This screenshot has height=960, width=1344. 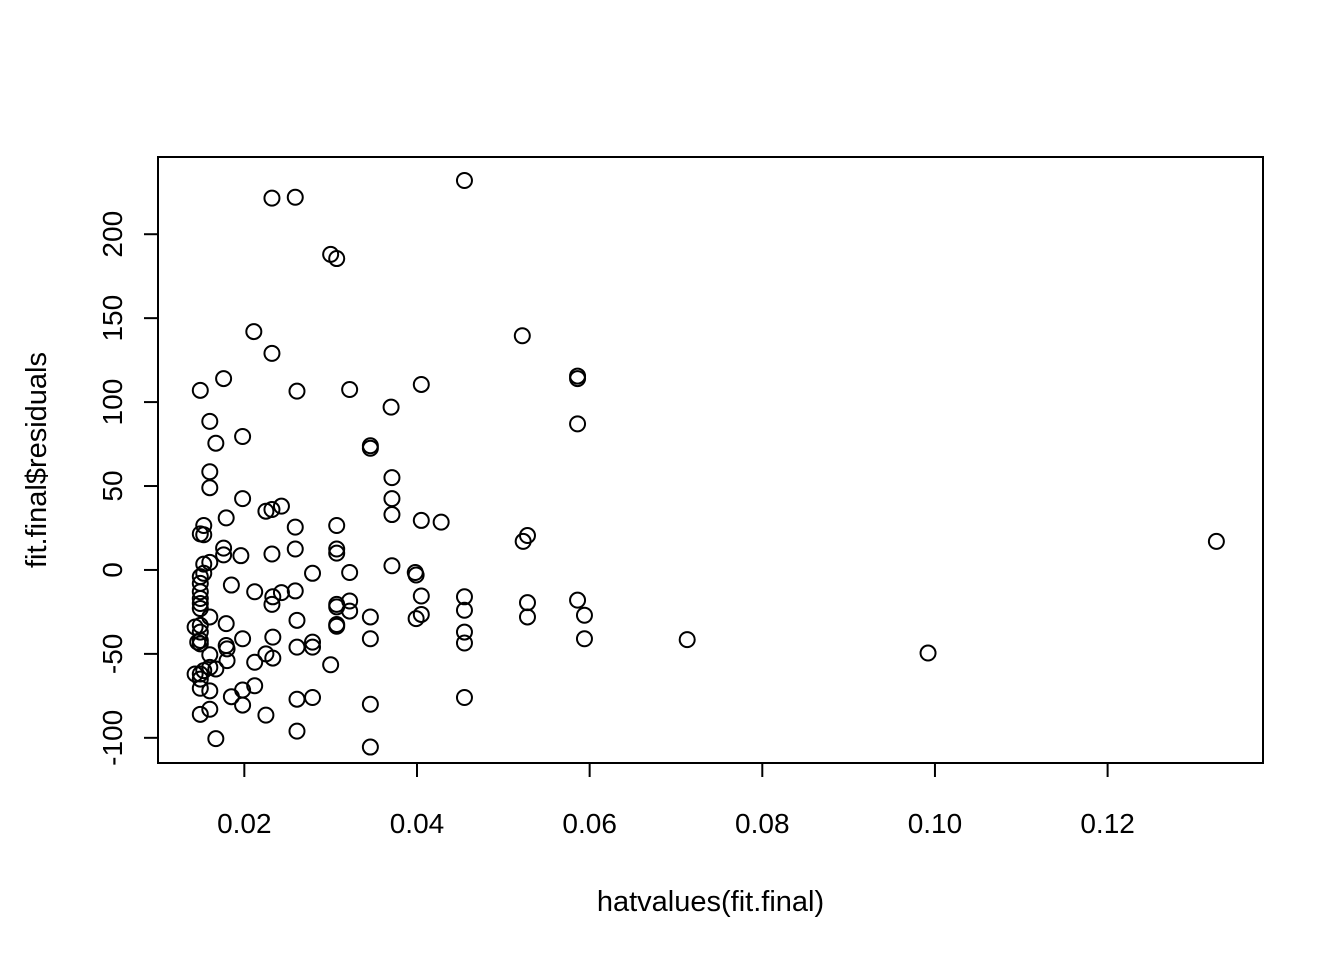 What do you see at coordinates (762, 823) in the screenshot?
I see `x-tick-label: 0.08` at bounding box center [762, 823].